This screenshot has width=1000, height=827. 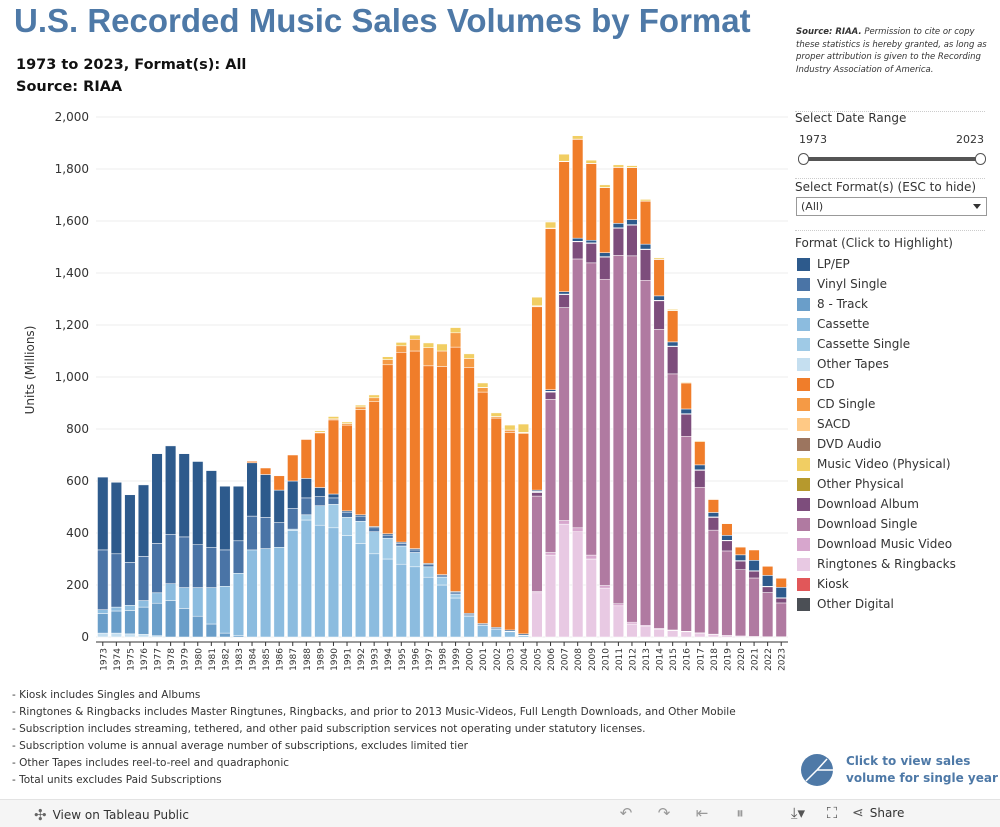 What do you see at coordinates (876, 384) in the screenshot?
I see `legend-item: CD` at bounding box center [876, 384].